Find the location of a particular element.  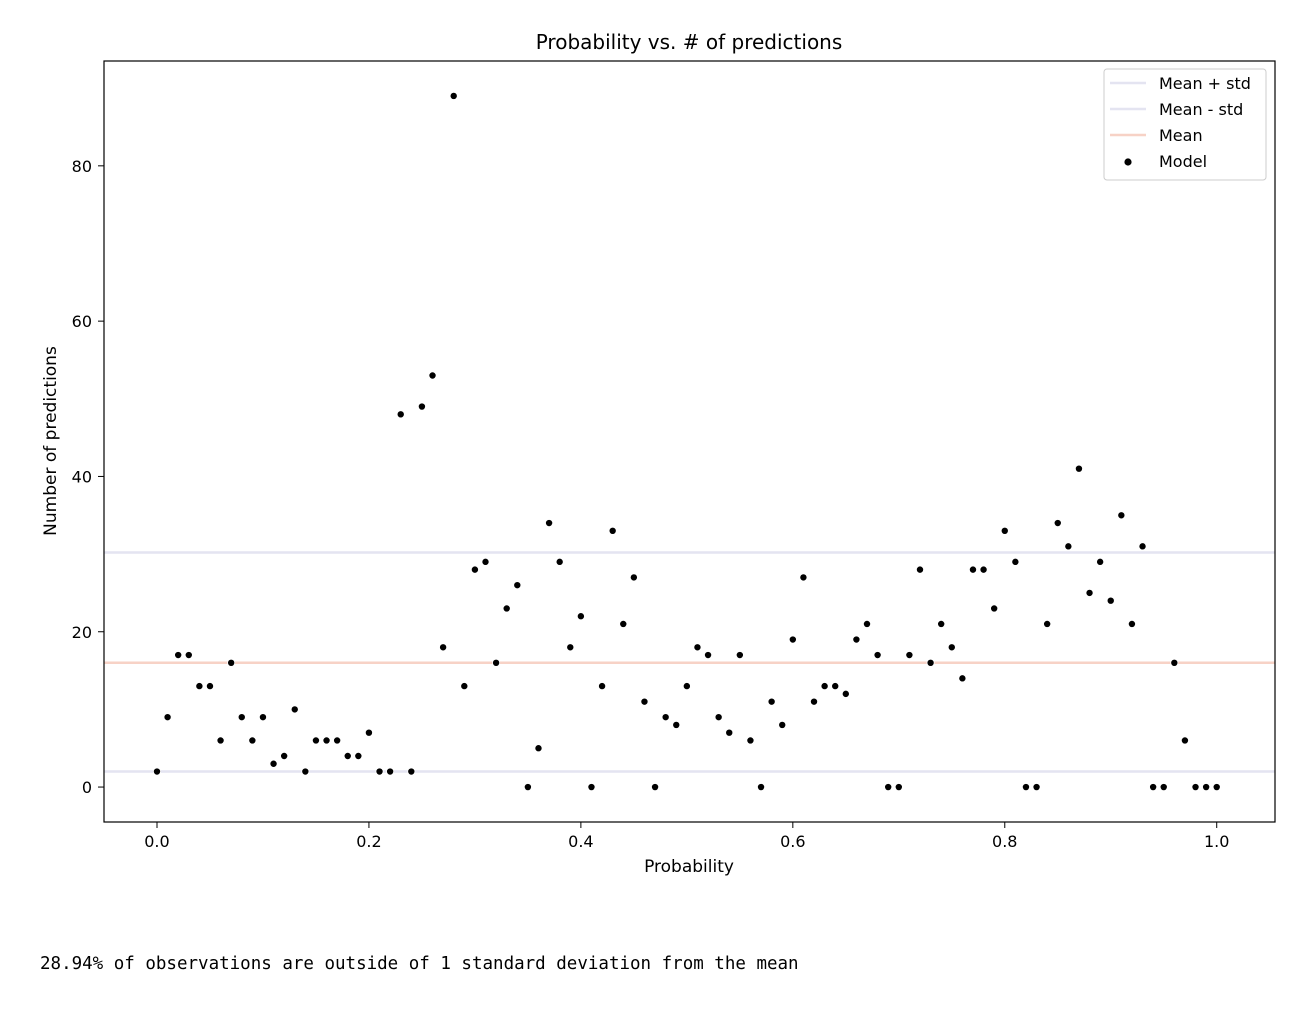

legend-label: Mean is located at coordinates (1181, 135).